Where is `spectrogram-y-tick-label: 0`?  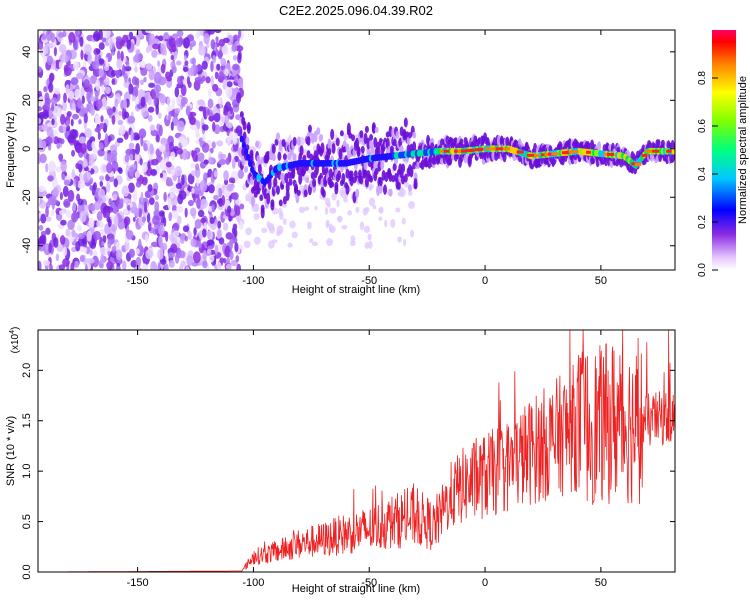
spectrogram-y-tick-label: 0 is located at coordinates (27, 149).